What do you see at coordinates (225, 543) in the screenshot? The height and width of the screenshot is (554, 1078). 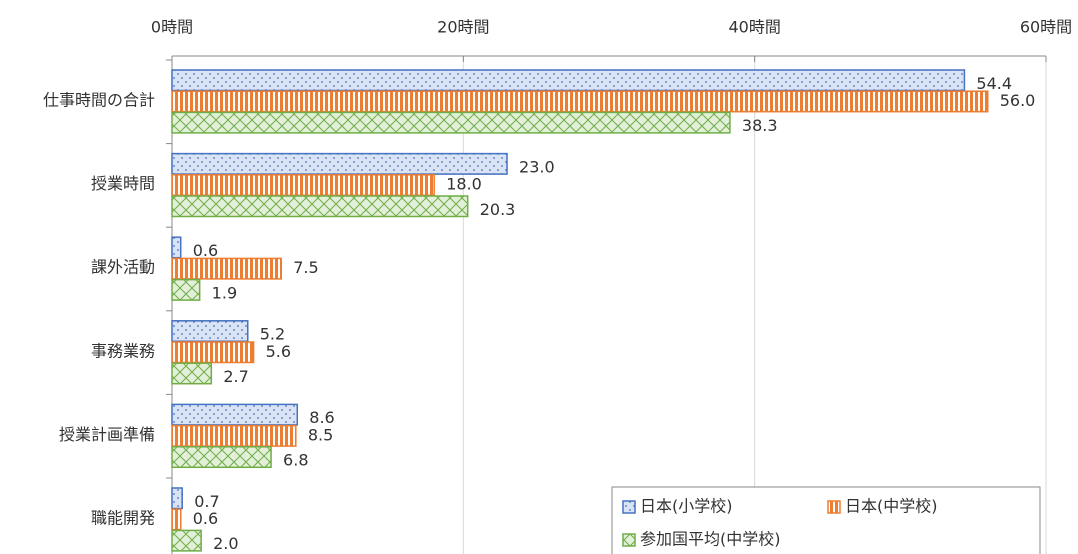 I see `data-label: 2.0` at bounding box center [225, 543].